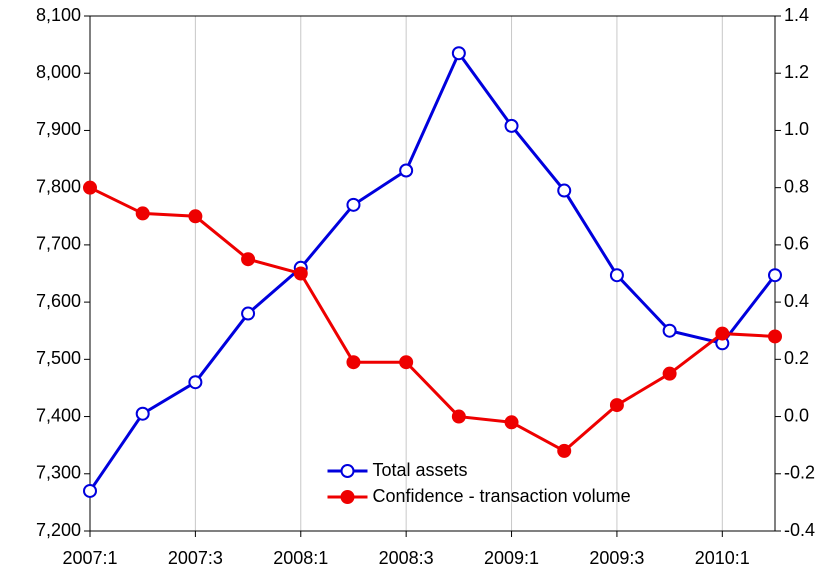 The image size is (838, 579). I want to click on y-tick-label: 8,000, so click(58, 72).